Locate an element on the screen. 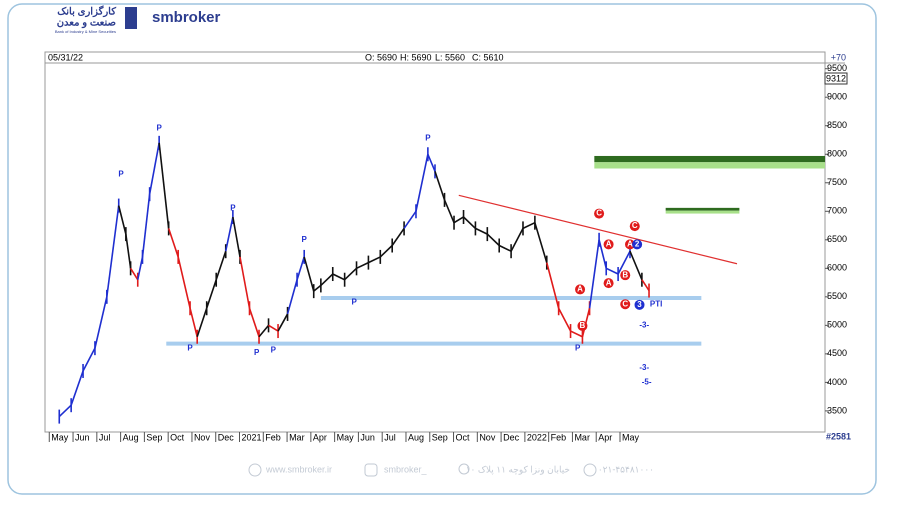 This screenshot has height=505, width=900. date: 05/31/22 is located at coordinates (65, 57).